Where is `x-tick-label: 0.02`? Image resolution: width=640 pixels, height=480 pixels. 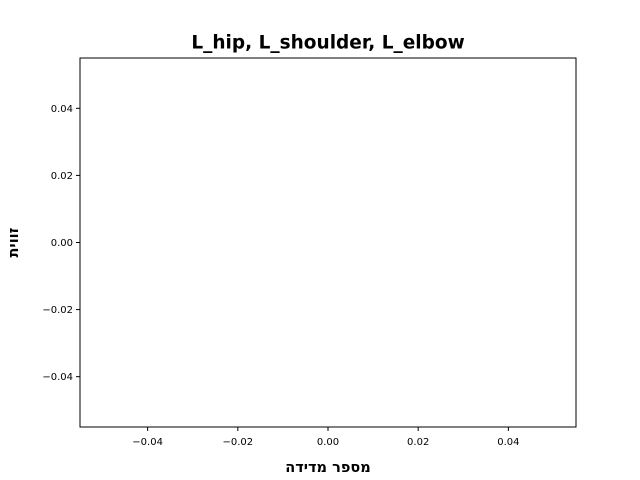
x-tick-label: 0.02 is located at coordinates (418, 442).